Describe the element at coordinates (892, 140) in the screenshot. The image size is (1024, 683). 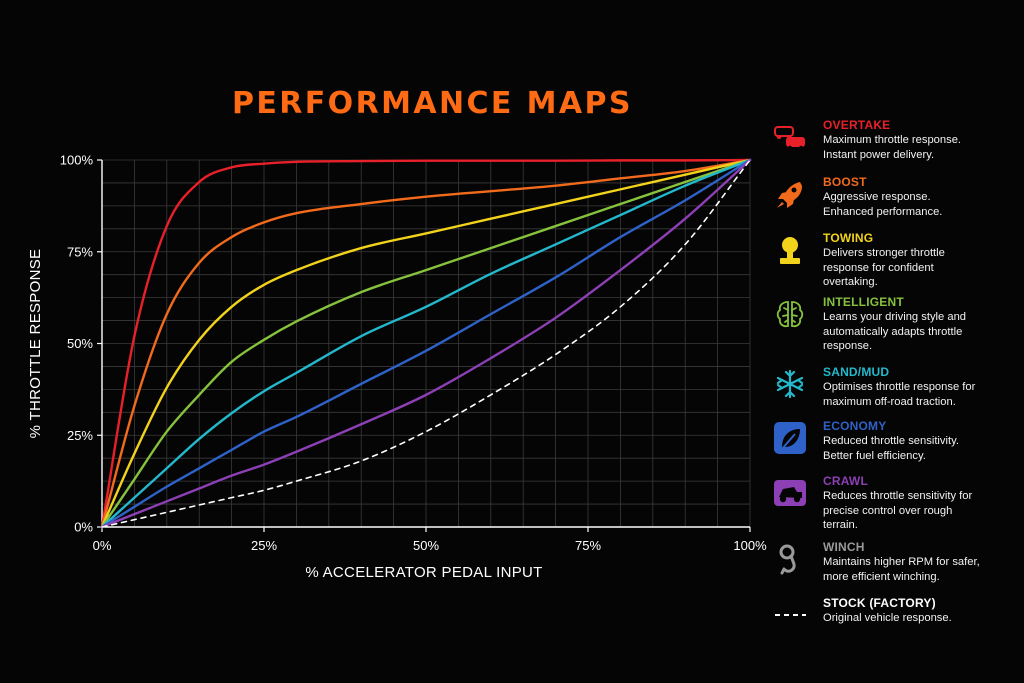
I see `legend-description-line: Maximum throttle response.` at that location.